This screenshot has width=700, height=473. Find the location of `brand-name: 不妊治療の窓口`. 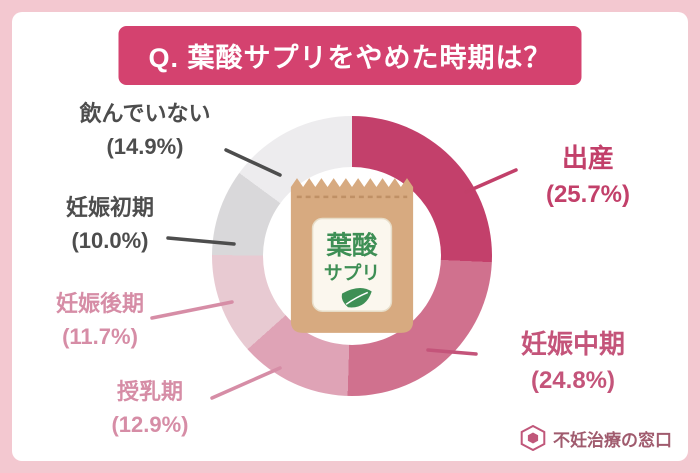

brand-name: 不妊治療の窓口 is located at coordinates (612, 440).